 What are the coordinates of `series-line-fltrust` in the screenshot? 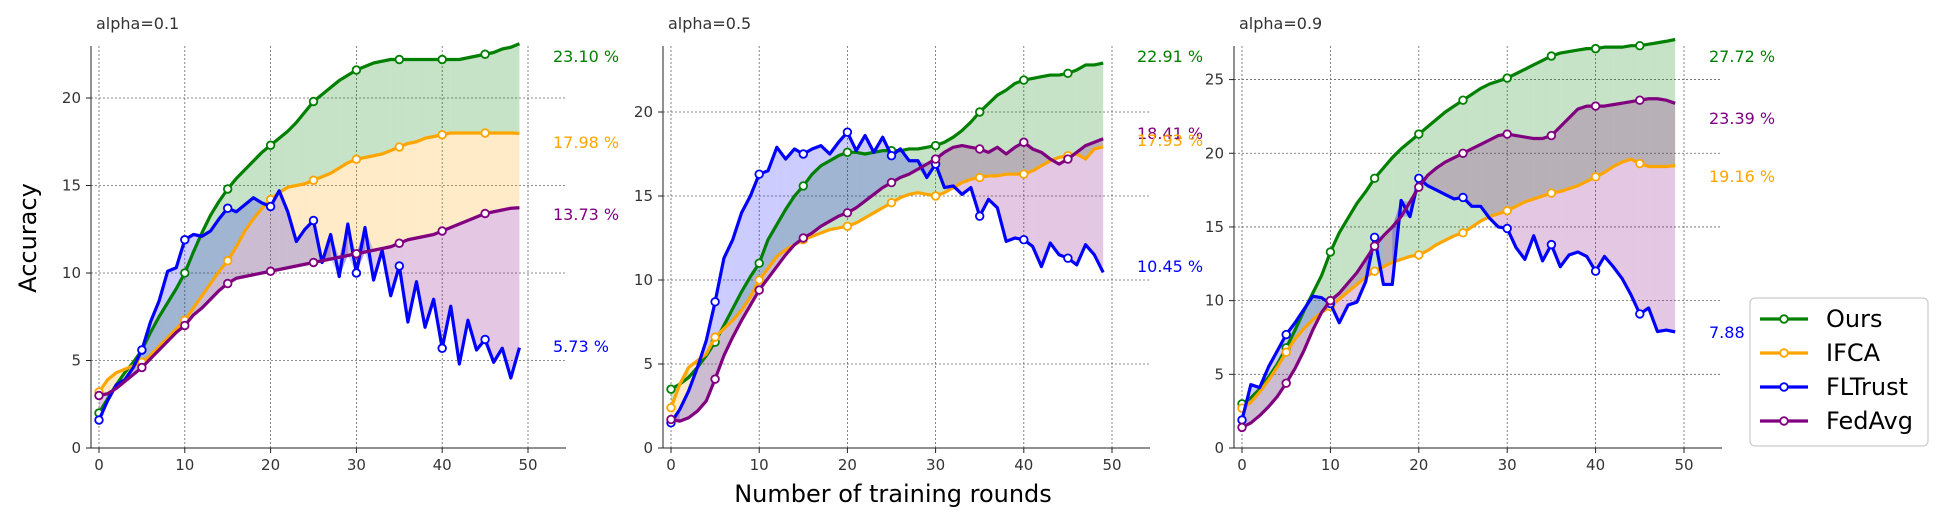 It's located at (309, 305).